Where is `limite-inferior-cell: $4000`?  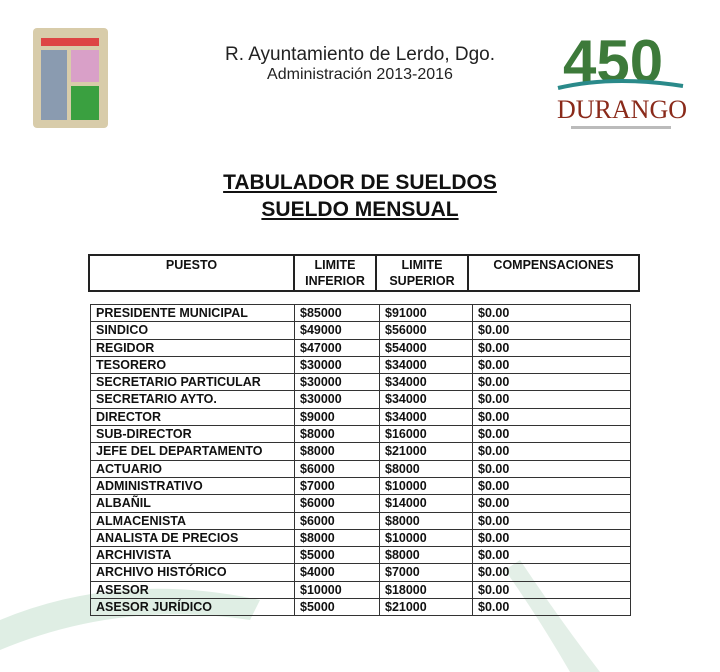
limite-inferior-cell: $4000 is located at coordinates (337, 572).